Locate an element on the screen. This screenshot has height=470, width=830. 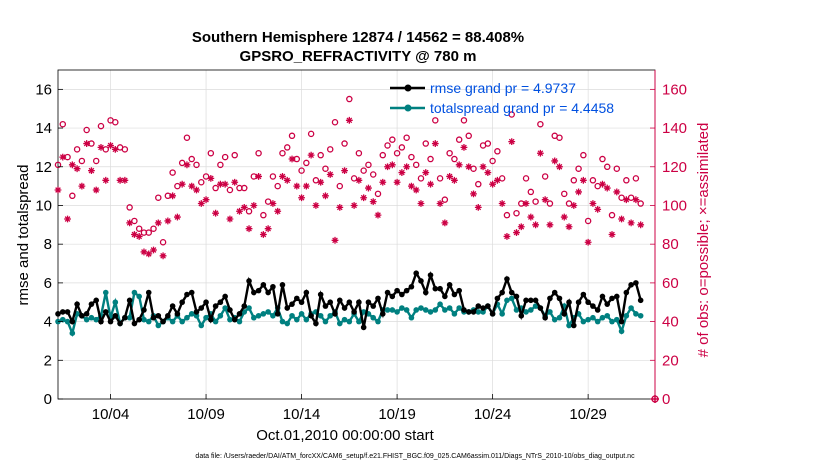
y-tick-label: 12 is located at coordinates (43, 167).